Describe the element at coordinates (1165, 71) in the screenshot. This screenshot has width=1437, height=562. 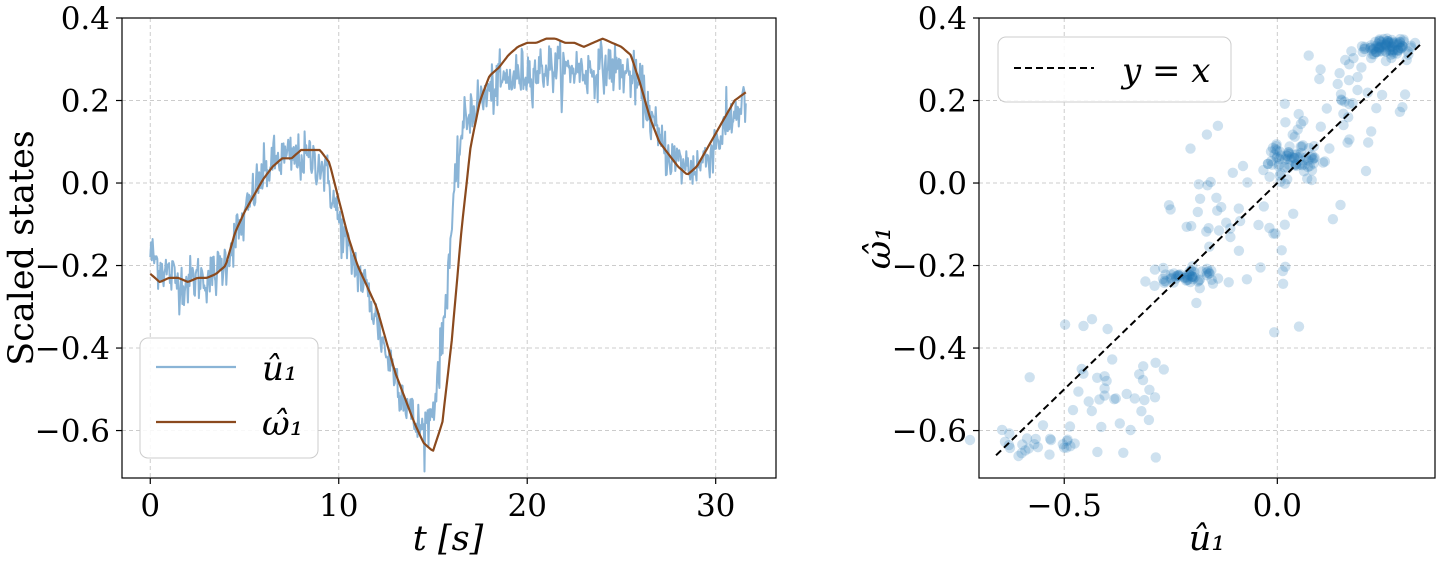
I see `legend-label-y-equals-x: y = x` at that location.